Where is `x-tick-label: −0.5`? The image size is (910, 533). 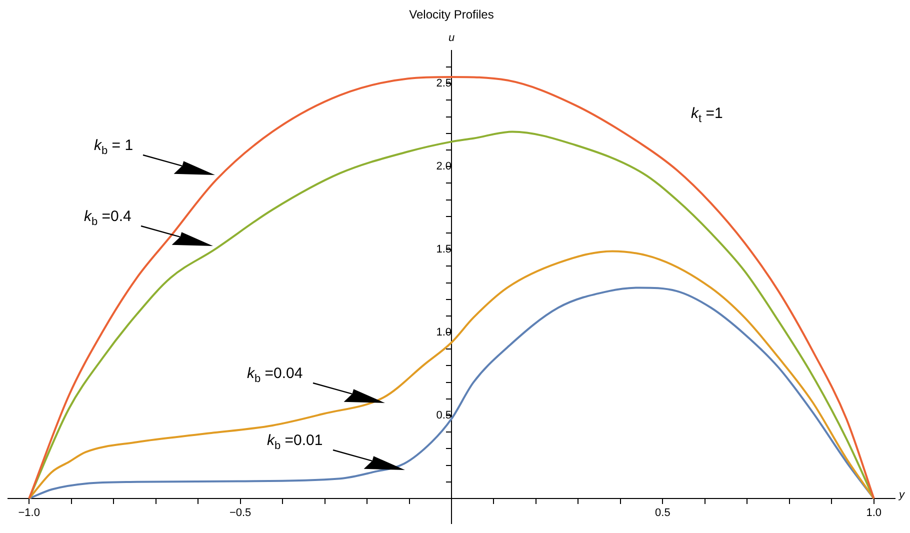
x-tick-label: −0.5 is located at coordinates (240, 513).